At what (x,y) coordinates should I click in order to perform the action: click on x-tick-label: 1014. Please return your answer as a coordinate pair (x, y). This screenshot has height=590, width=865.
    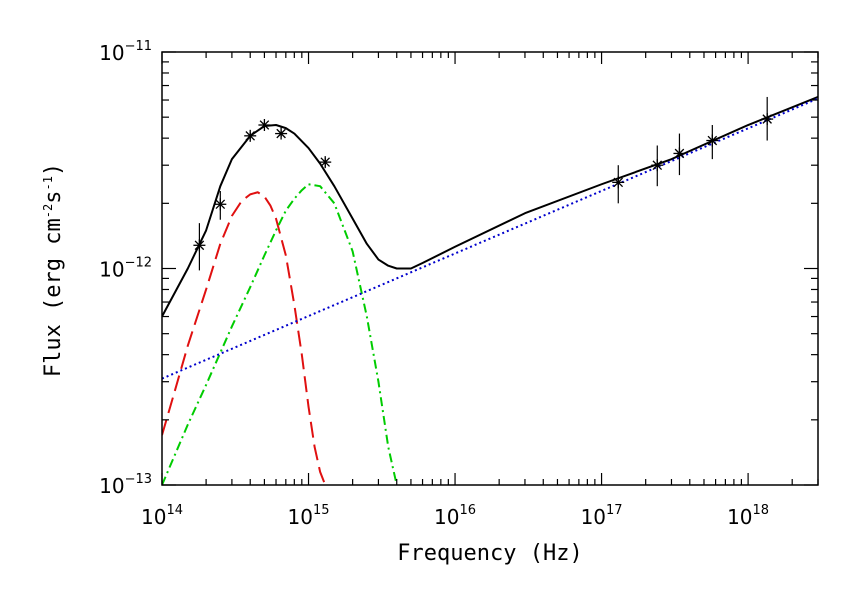
    Looking at the image, I should click on (162, 516).